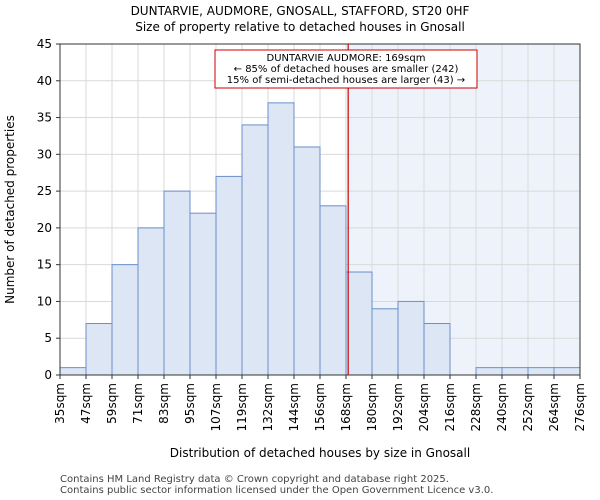  Describe the element at coordinates (398, 407) in the screenshot. I see `x-tick-label: 192sqm` at that location.